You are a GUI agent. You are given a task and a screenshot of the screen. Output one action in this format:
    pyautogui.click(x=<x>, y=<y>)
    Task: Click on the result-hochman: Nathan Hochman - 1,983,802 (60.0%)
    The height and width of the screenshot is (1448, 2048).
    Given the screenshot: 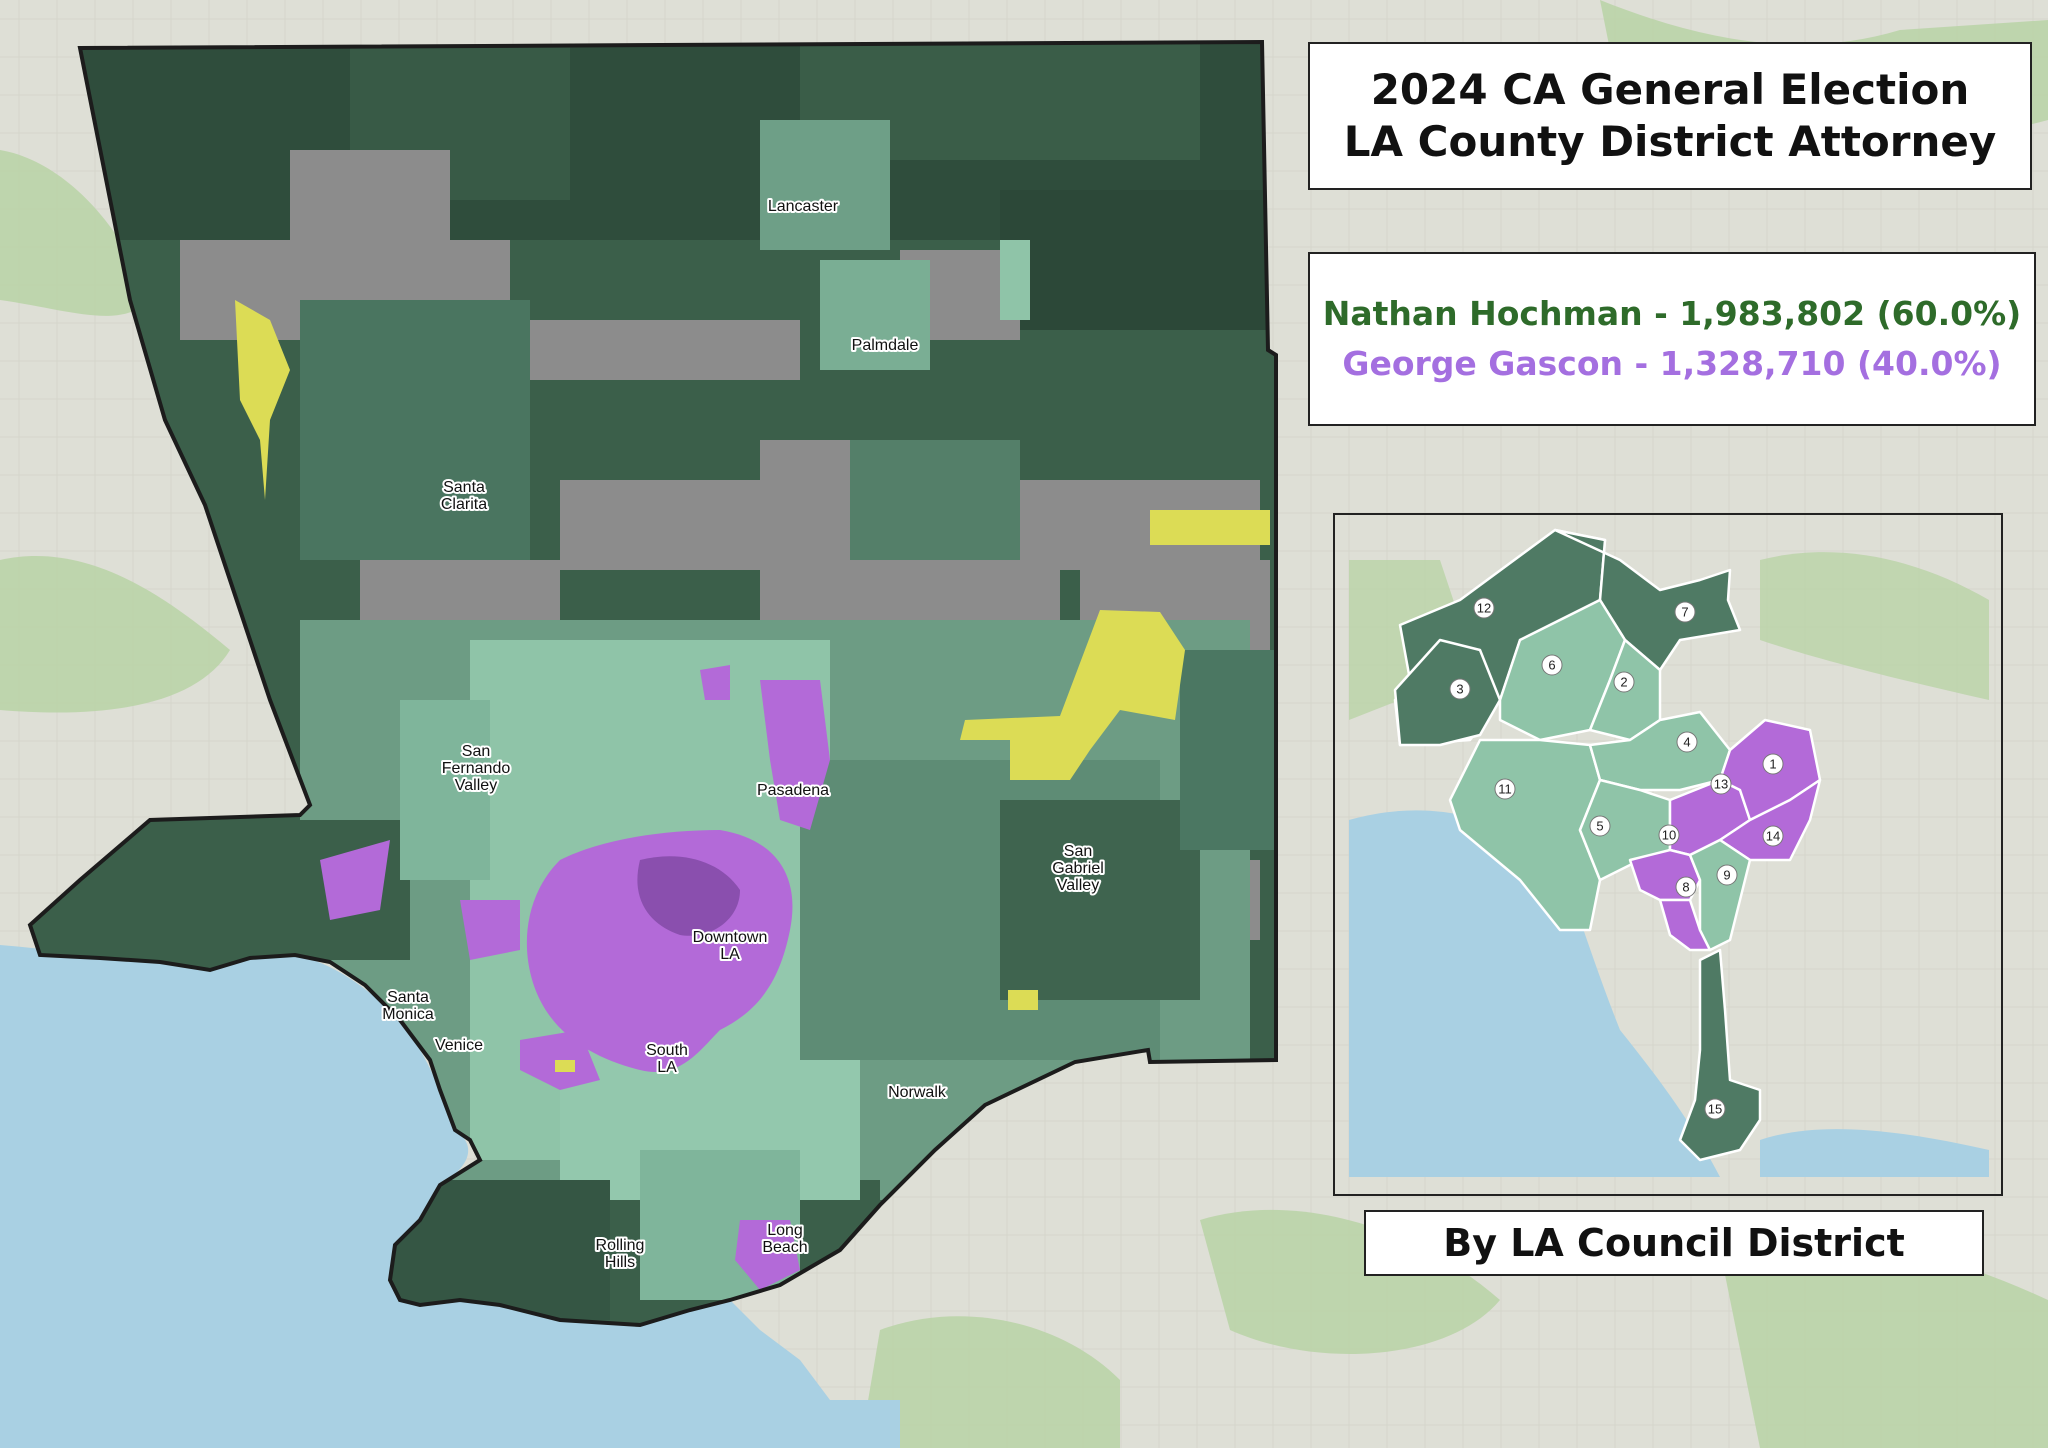 What is the action you would take?
    pyautogui.click(x=1672, y=313)
    